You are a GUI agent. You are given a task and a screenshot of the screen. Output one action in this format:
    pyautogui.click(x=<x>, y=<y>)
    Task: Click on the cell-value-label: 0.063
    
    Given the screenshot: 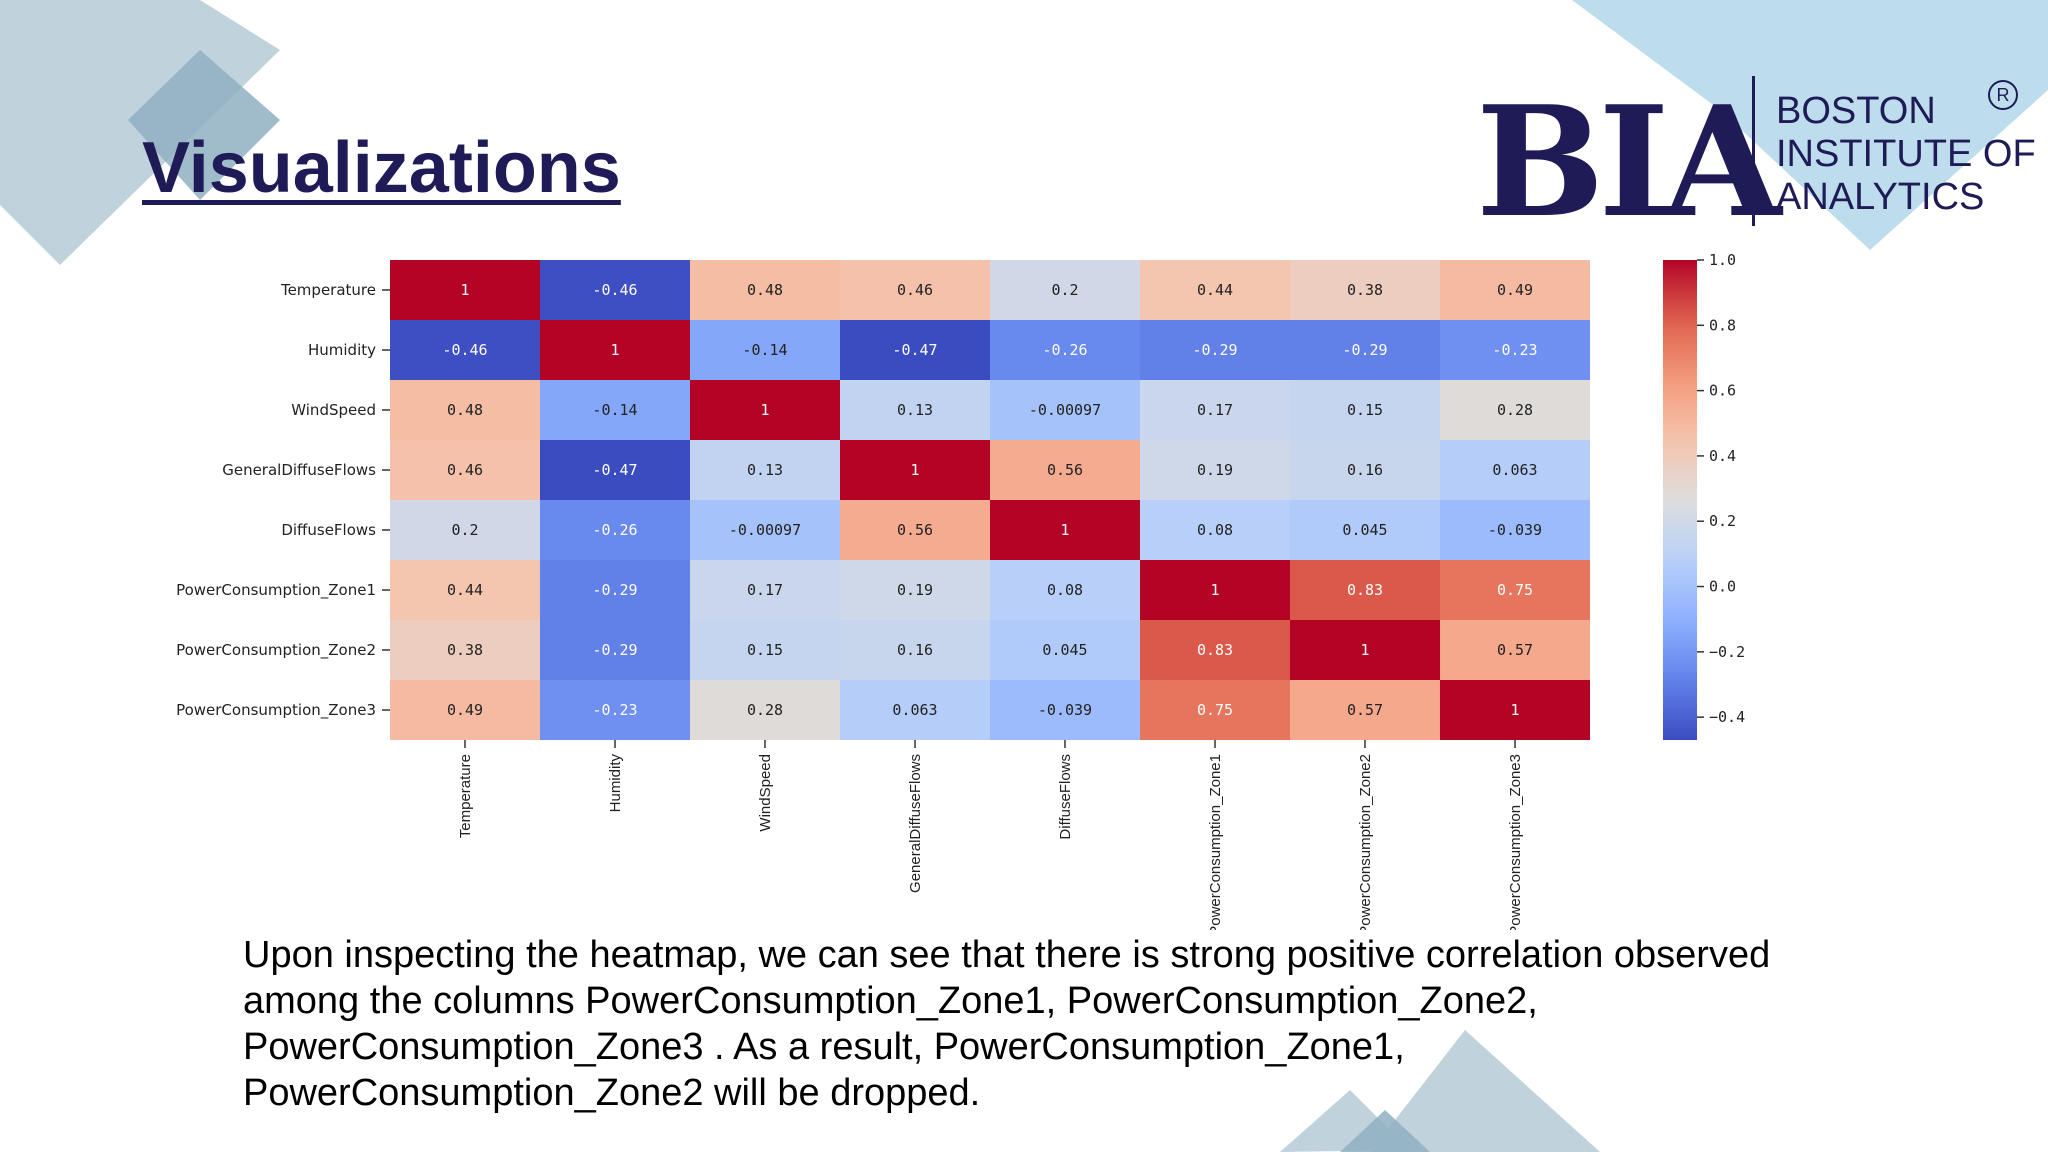 What is the action you would take?
    pyautogui.click(x=1514, y=470)
    